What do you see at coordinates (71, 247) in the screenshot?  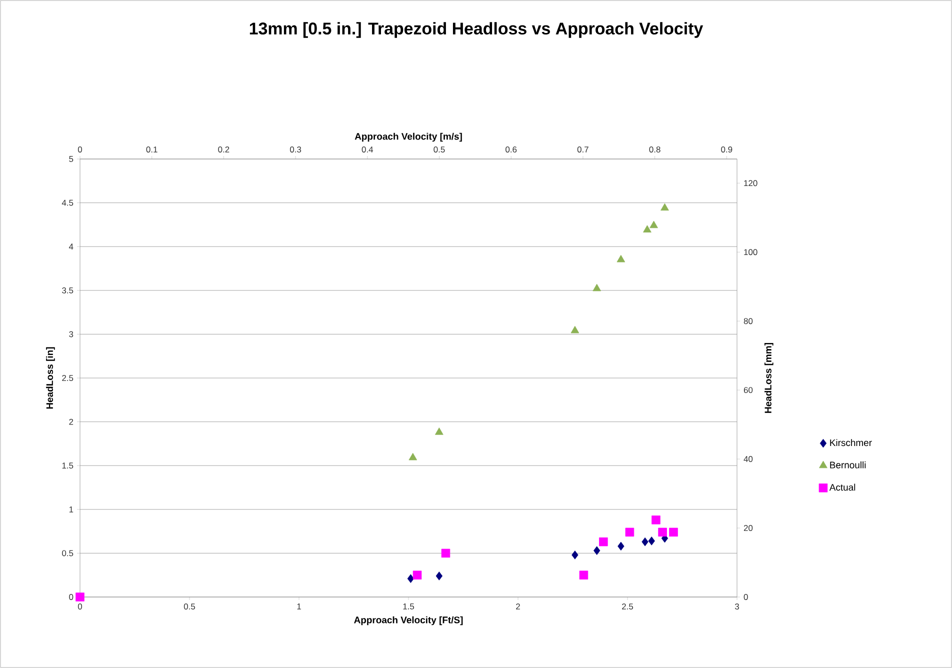 I see `y-tick-label: 4` at bounding box center [71, 247].